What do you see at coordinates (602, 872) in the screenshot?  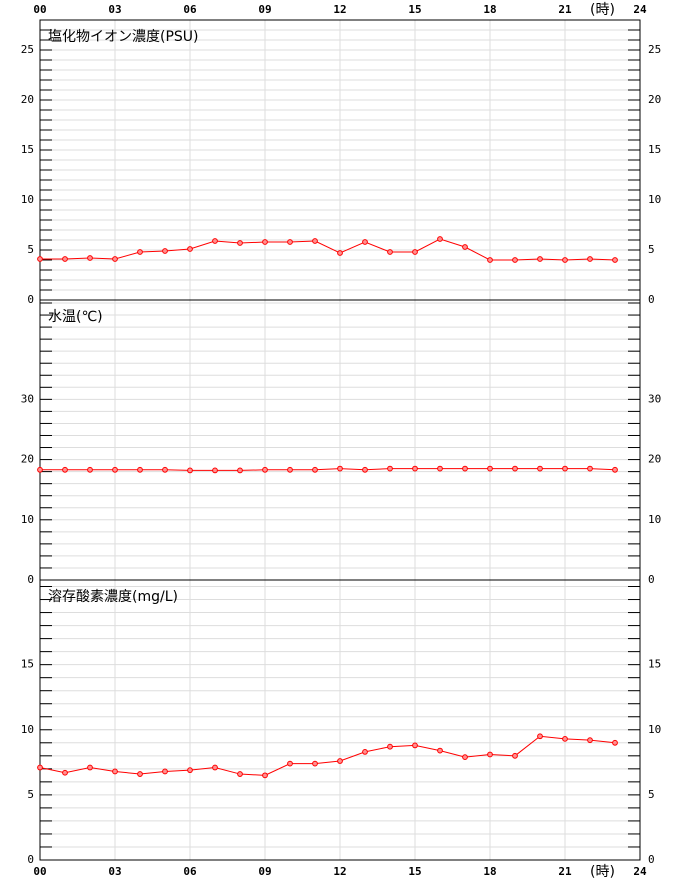 I see `x-axis-unit: (時)` at bounding box center [602, 872].